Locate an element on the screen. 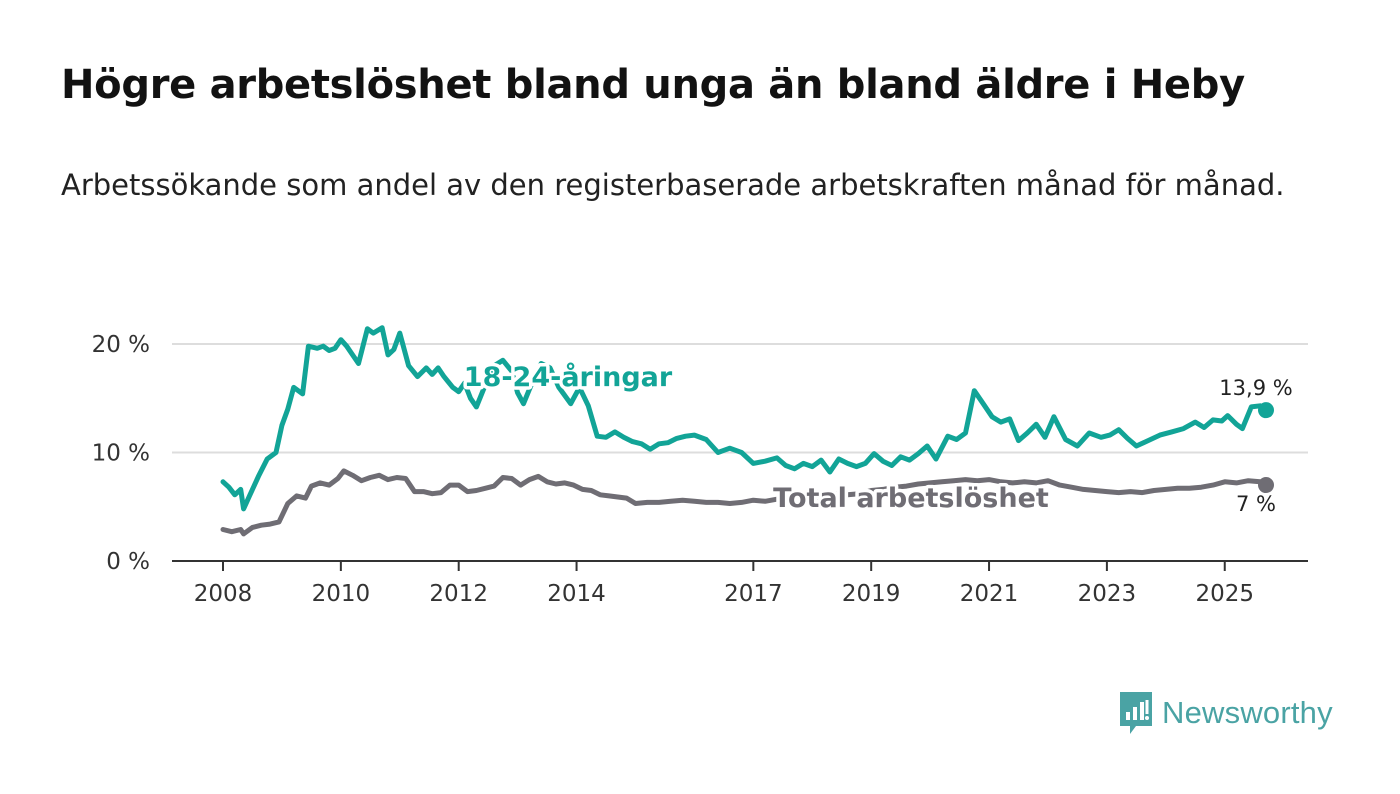  x-tick-label: 2023 is located at coordinates (1107, 594).